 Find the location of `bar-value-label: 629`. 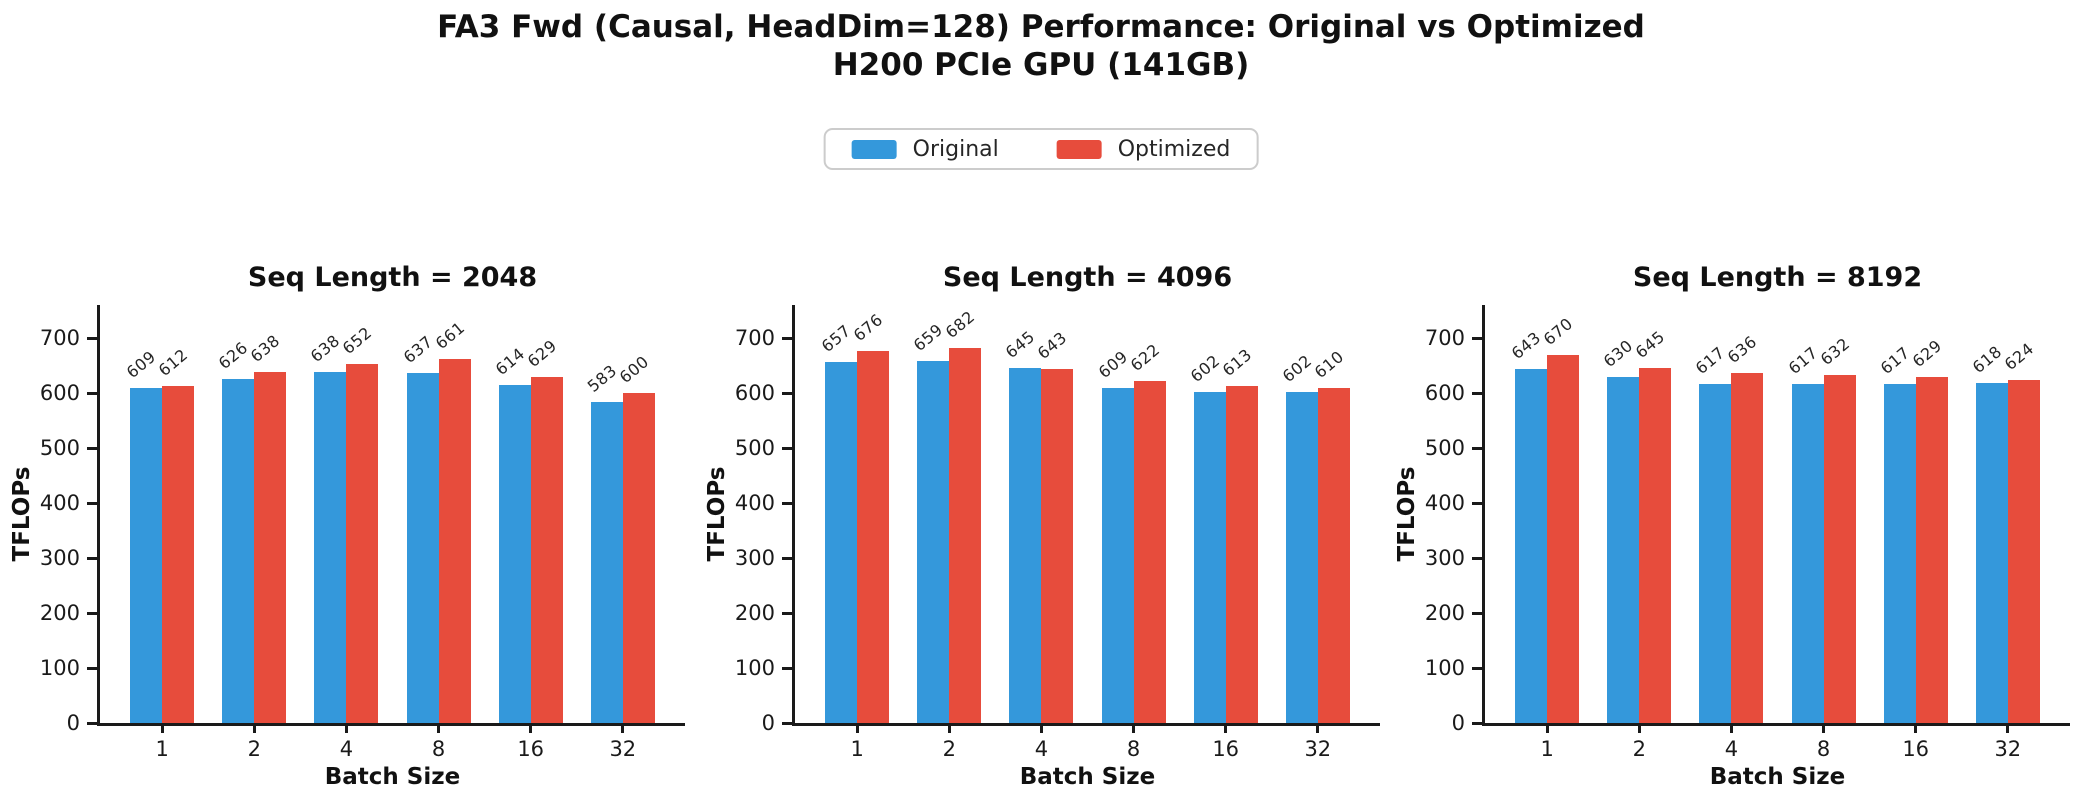

bar-value-label: 629 is located at coordinates (542, 353).